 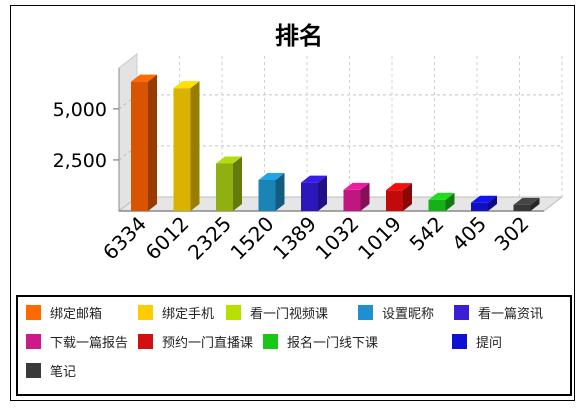 I want to click on legend-label: 绑定邮箱, so click(x=76, y=314).